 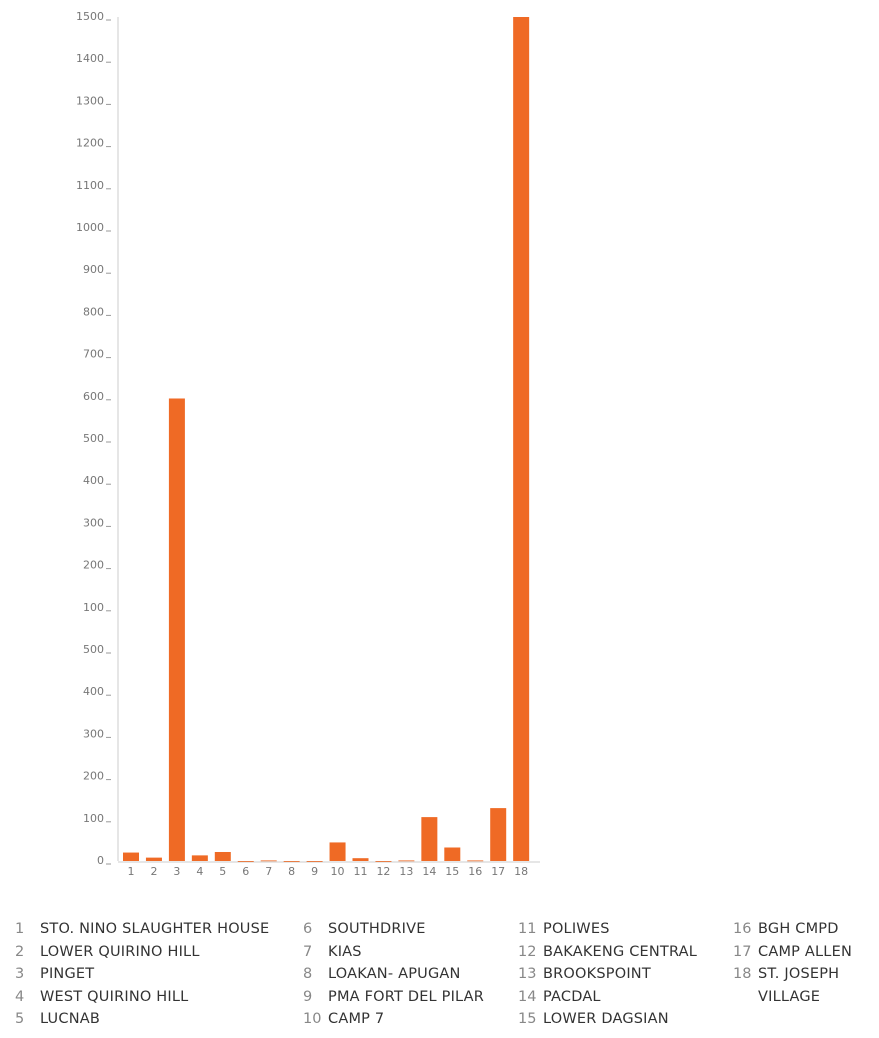 I want to click on x-tick-label: 16, so click(x=475, y=871).